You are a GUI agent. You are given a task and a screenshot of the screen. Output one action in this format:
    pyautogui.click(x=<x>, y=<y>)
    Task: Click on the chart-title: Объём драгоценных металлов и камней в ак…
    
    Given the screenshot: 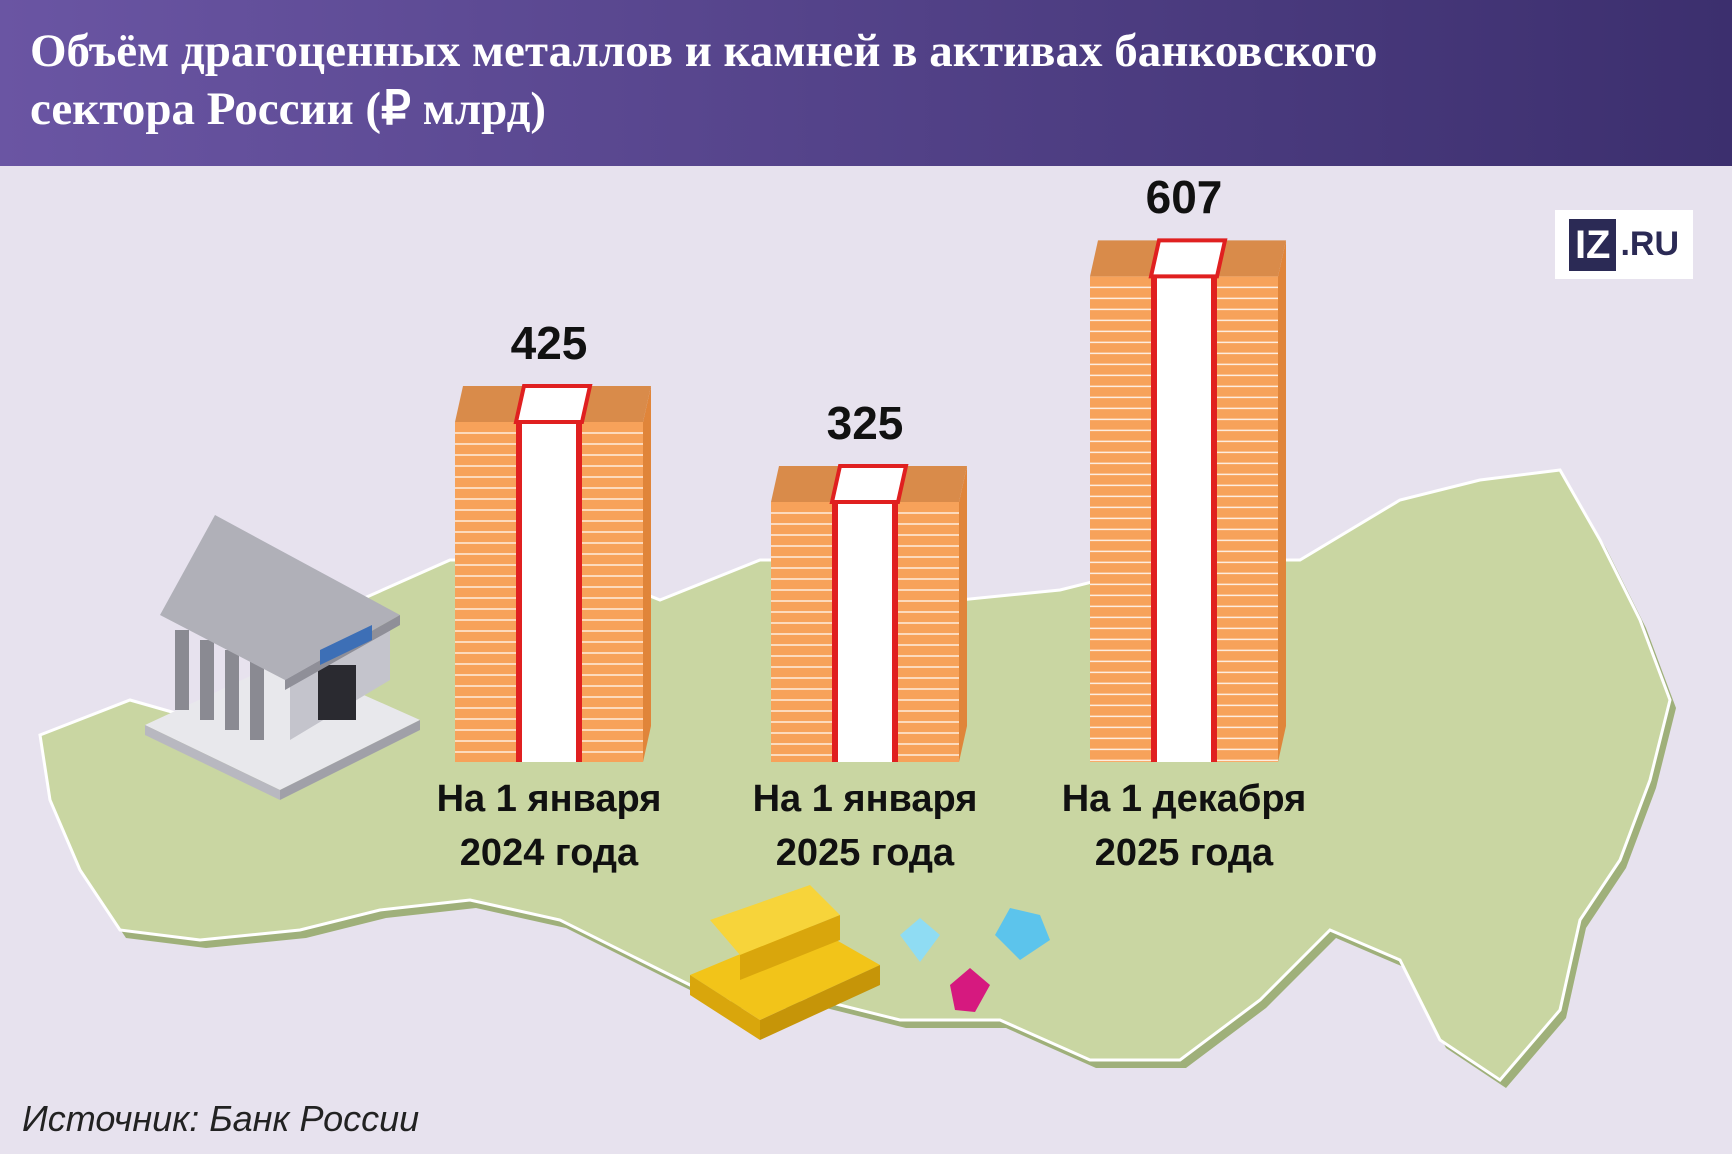 What is the action you would take?
    pyautogui.click(x=704, y=80)
    